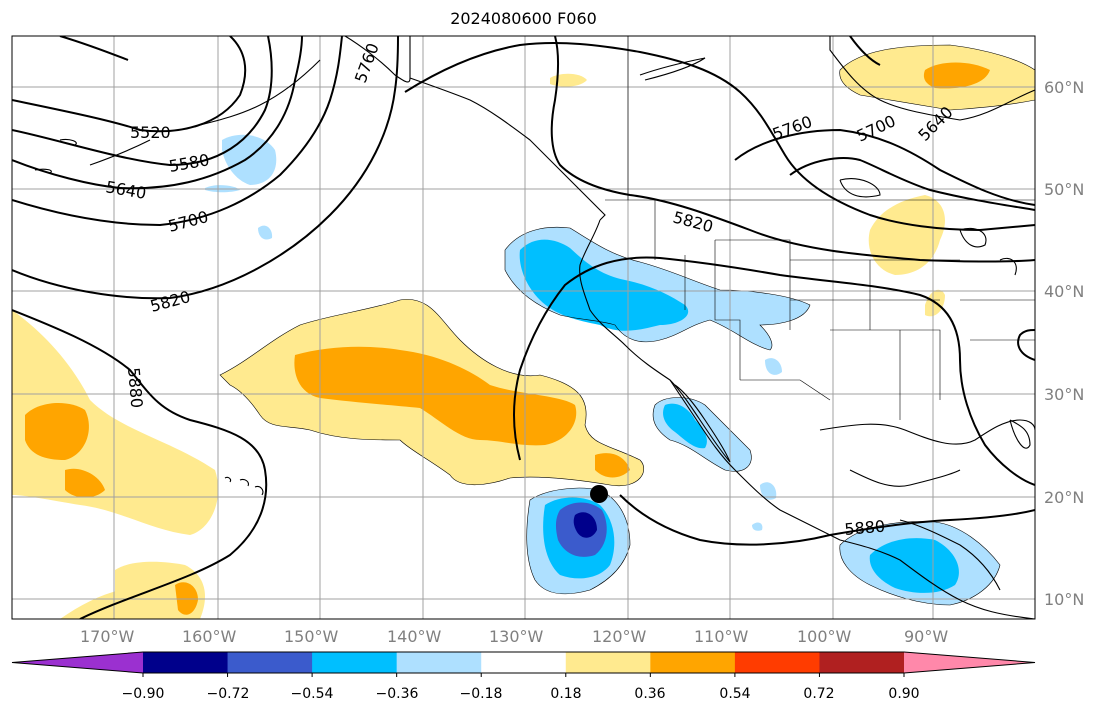  Describe the element at coordinates (818, 694) in the screenshot. I see `colorbar-tick: 0.72` at that location.